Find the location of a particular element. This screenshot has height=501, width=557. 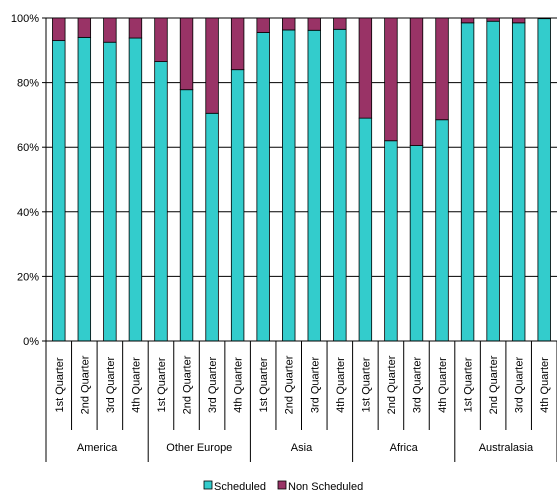

y-tick-label: 20% is located at coordinates (28, 277).